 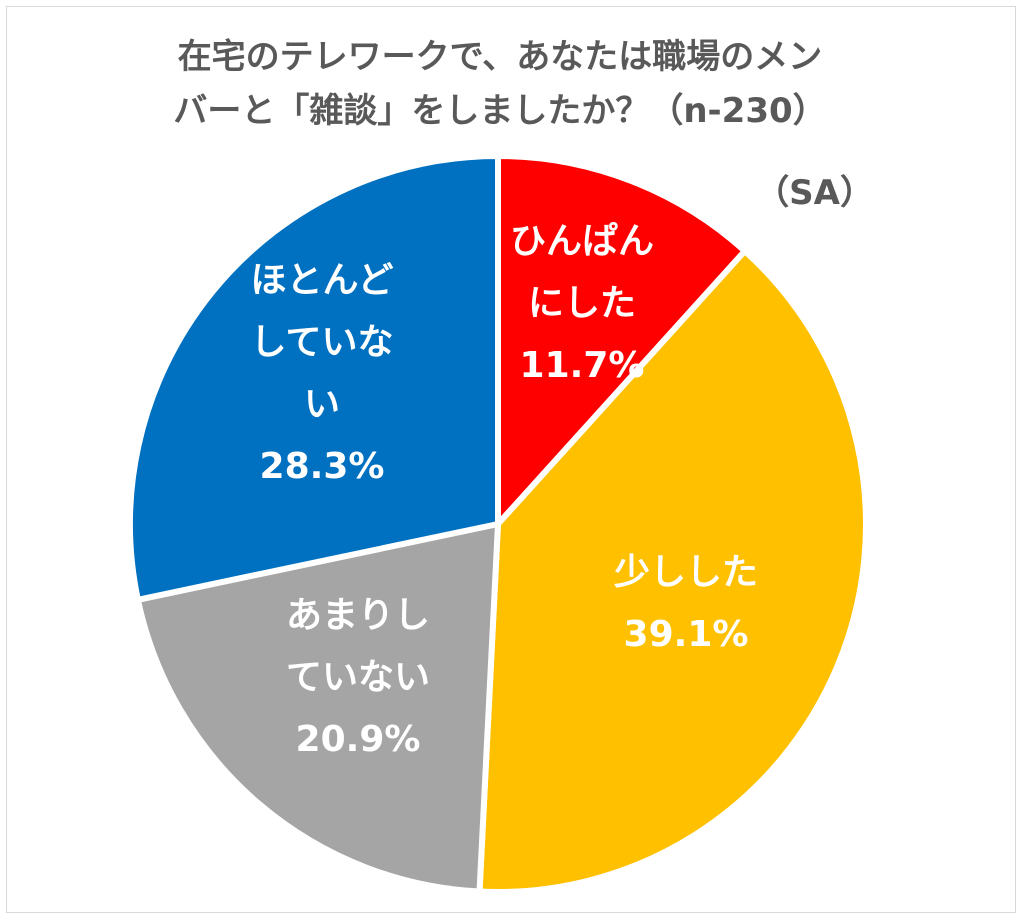 What do you see at coordinates (322, 404) in the screenshot?
I see `slice-4-category-label: い` at bounding box center [322, 404].